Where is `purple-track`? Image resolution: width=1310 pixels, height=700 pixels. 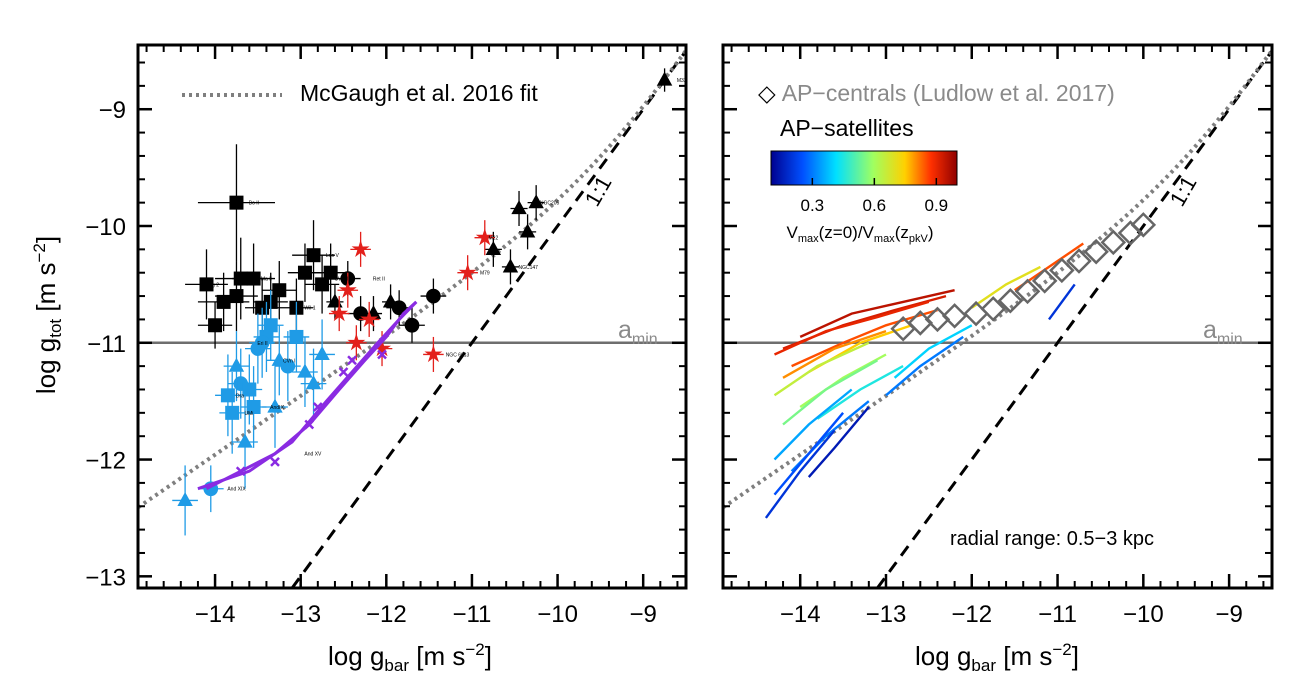 purple-track is located at coordinates (311, 395).